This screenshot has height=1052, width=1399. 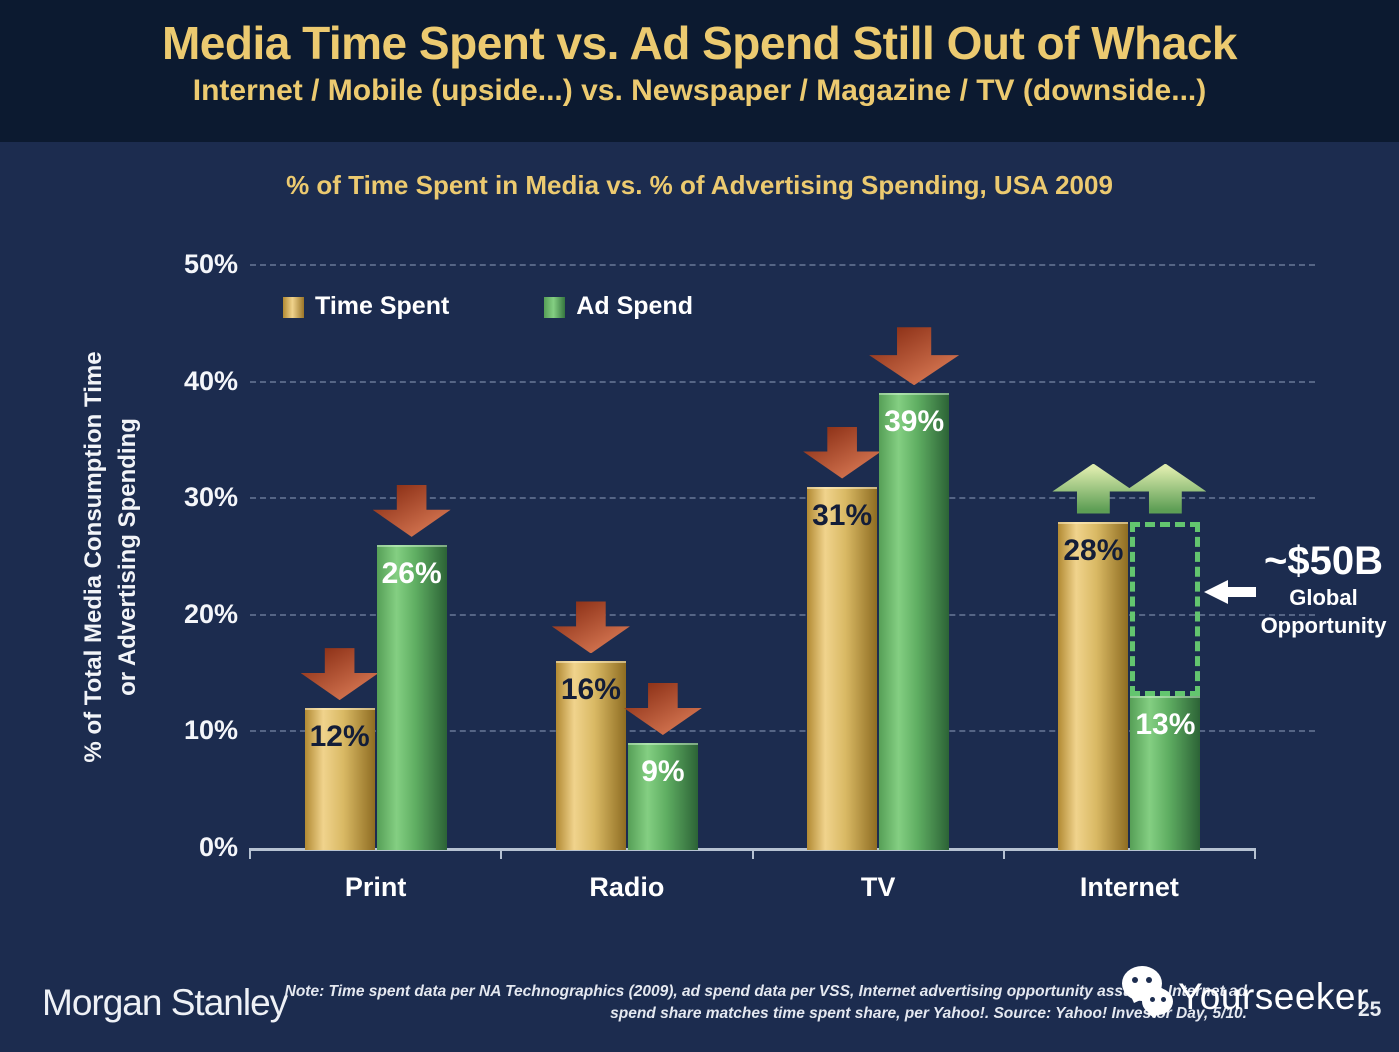 What do you see at coordinates (210, 264) in the screenshot?
I see `y-tick-50-: 50%` at bounding box center [210, 264].